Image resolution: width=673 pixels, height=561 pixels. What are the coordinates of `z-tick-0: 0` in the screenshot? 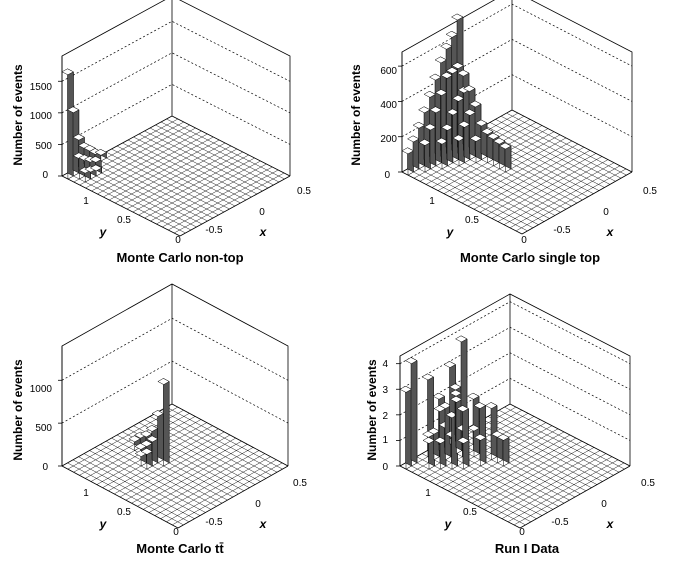 It's located at (45, 175).